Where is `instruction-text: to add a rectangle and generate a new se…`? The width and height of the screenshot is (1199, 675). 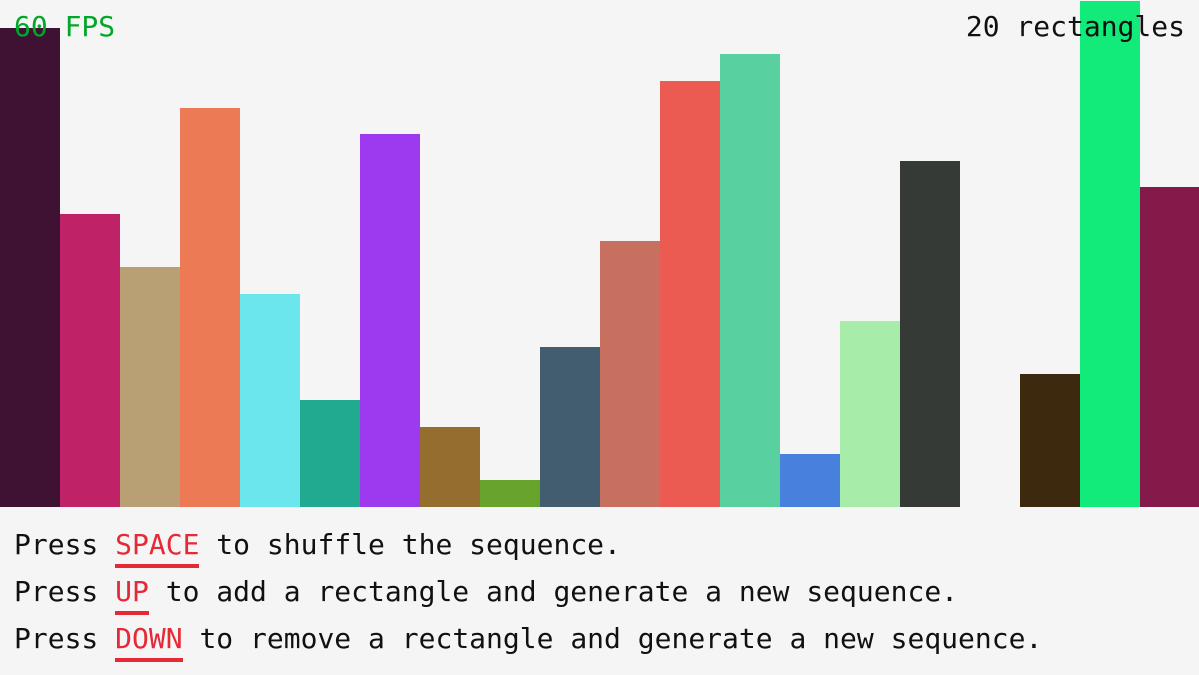 instruction-text: to add a rectangle and generate a new se… is located at coordinates (553, 591).